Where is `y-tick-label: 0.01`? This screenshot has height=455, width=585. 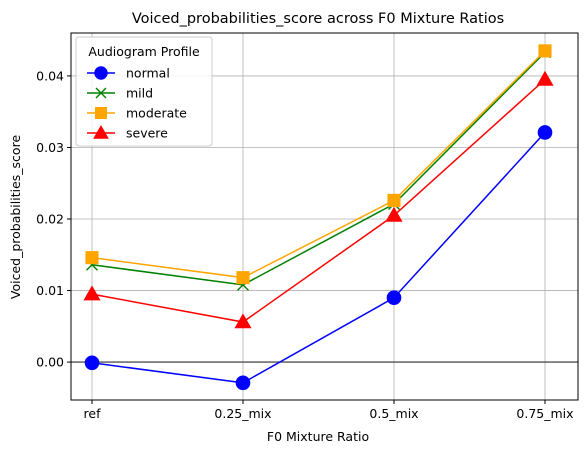
y-tick-label: 0.01 is located at coordinates (50, 290).